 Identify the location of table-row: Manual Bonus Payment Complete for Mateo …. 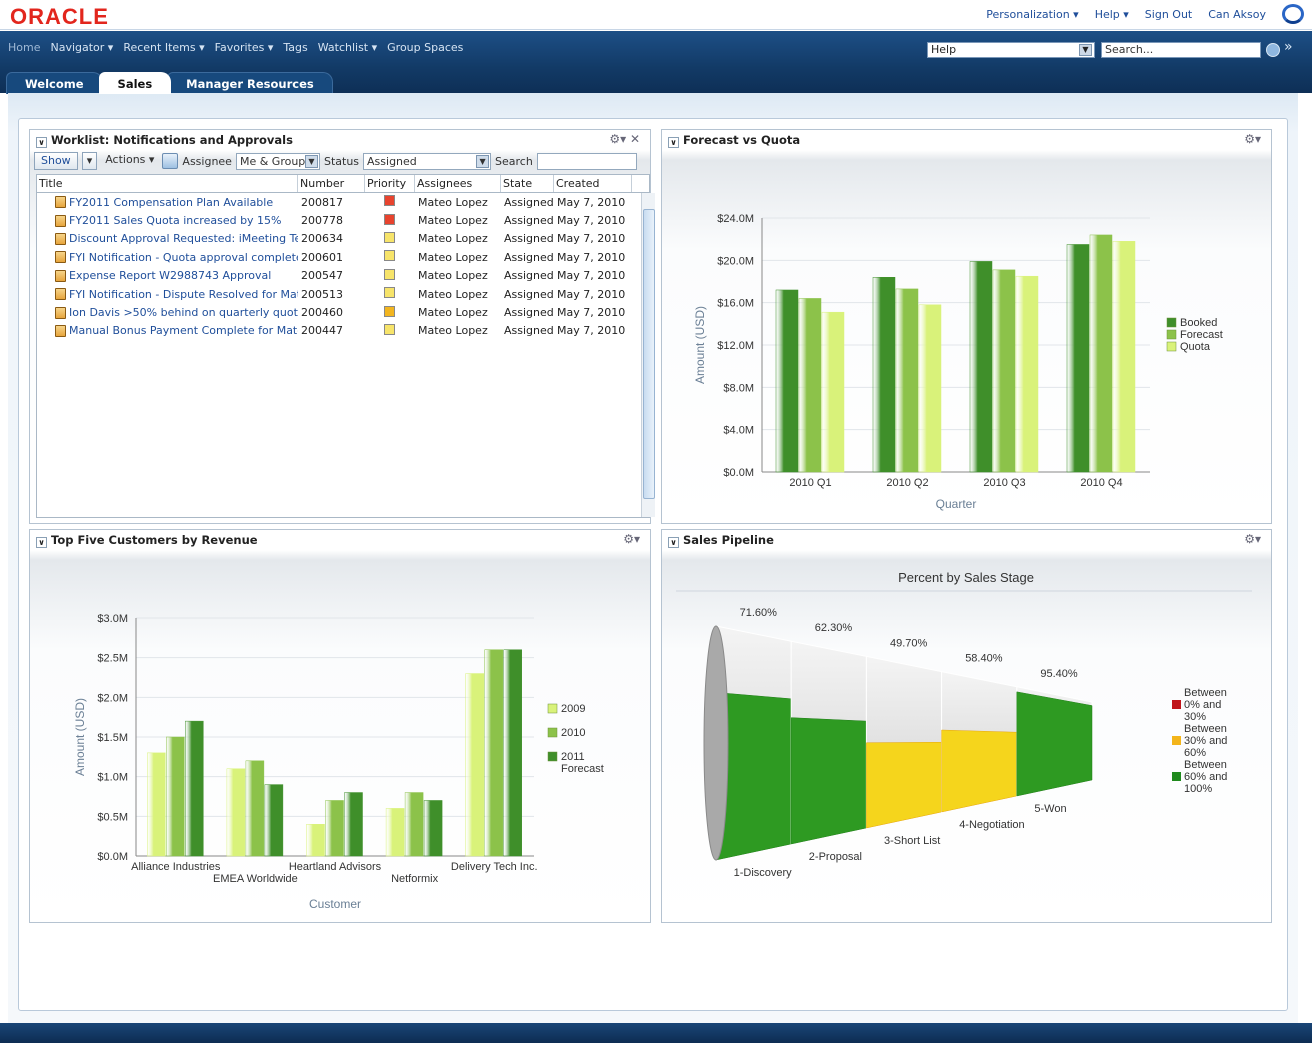
(343, 331).